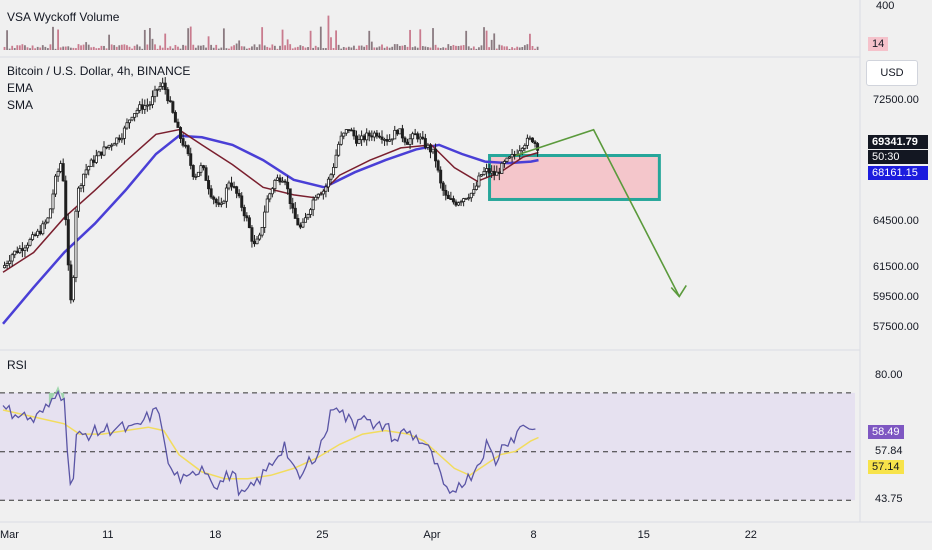  I want to click on projection-path, so click(598, 212).